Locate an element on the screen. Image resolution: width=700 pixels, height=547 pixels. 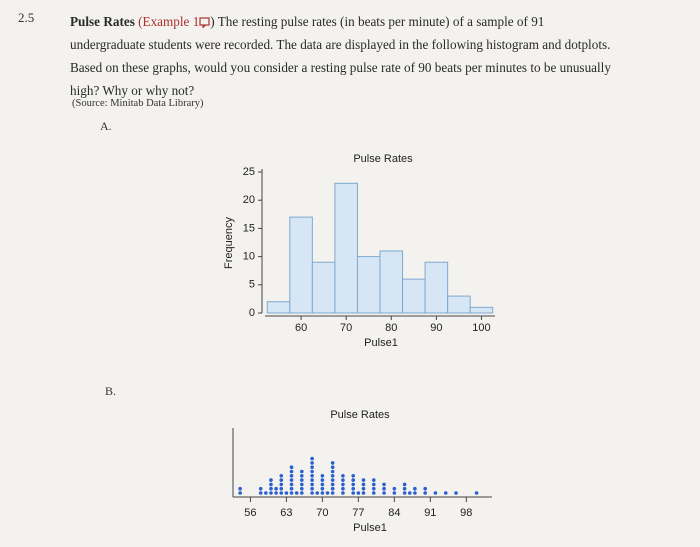
x-tick-label: 91 is located at coordinates (430, 513).